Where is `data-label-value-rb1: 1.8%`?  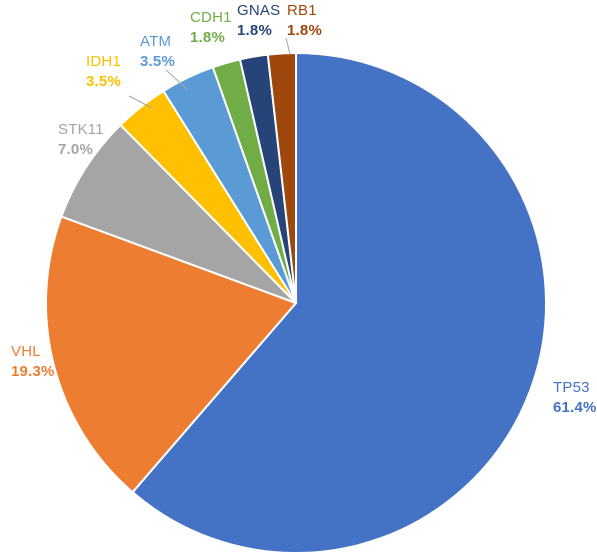 data-label-value-rb1: 1.8% is located at coordinates (304, 30).